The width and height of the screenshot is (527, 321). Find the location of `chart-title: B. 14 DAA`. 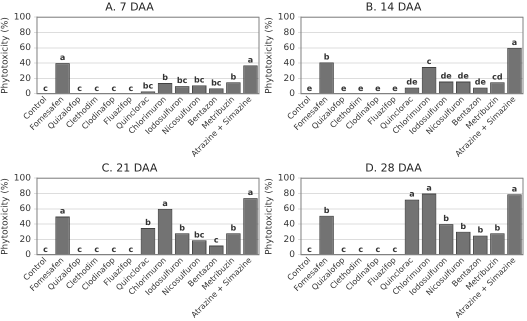

chart-title: B. 14 DAA is located at coordinates (394, 7).